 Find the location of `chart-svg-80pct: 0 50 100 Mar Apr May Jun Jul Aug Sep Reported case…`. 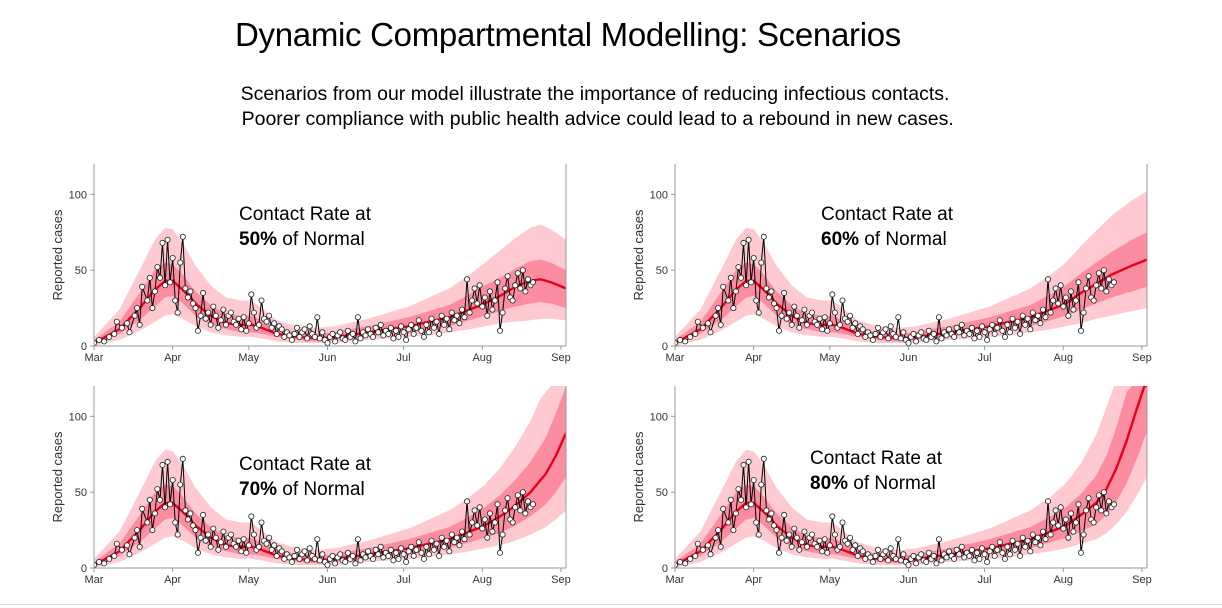

chart-svg-80pct: 0 50 100 Mar Apr May Jun Jul Aug Sep Reported case… is located at coordinates (891, 486).